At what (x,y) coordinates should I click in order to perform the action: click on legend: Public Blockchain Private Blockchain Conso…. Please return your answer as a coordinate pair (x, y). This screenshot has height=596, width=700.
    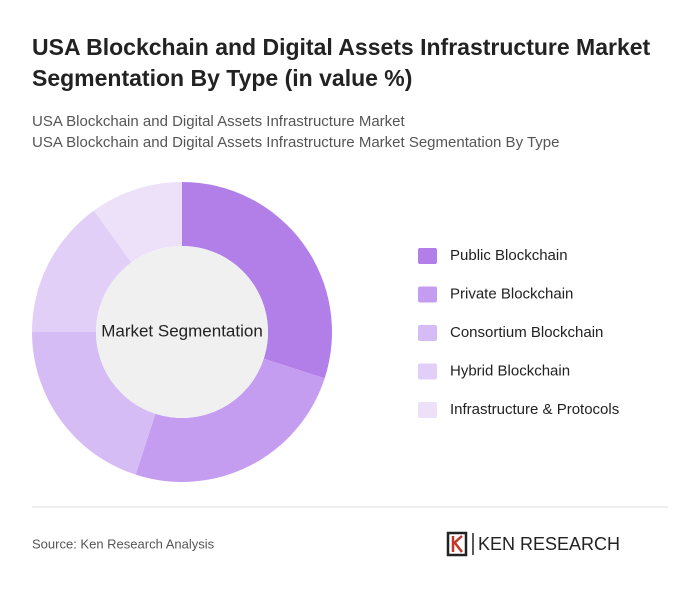
    Looking at the image, I should click on (518, 332).